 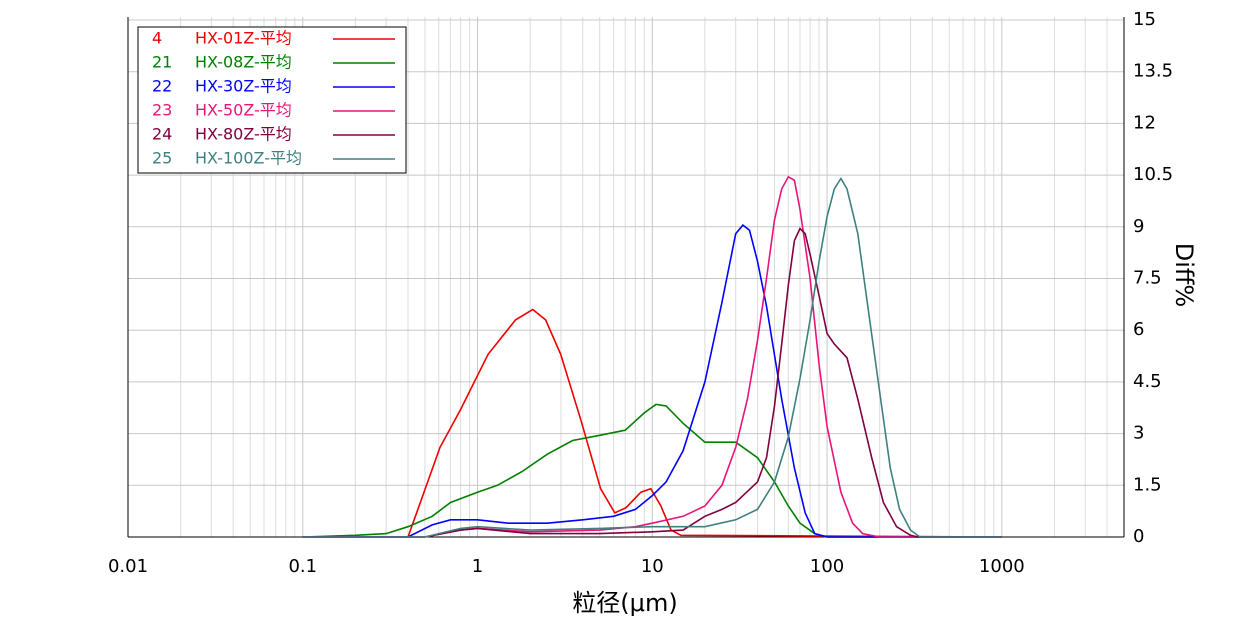 I want to click on legend-label: HX-01Z-平均, so click(x=243, y=38).